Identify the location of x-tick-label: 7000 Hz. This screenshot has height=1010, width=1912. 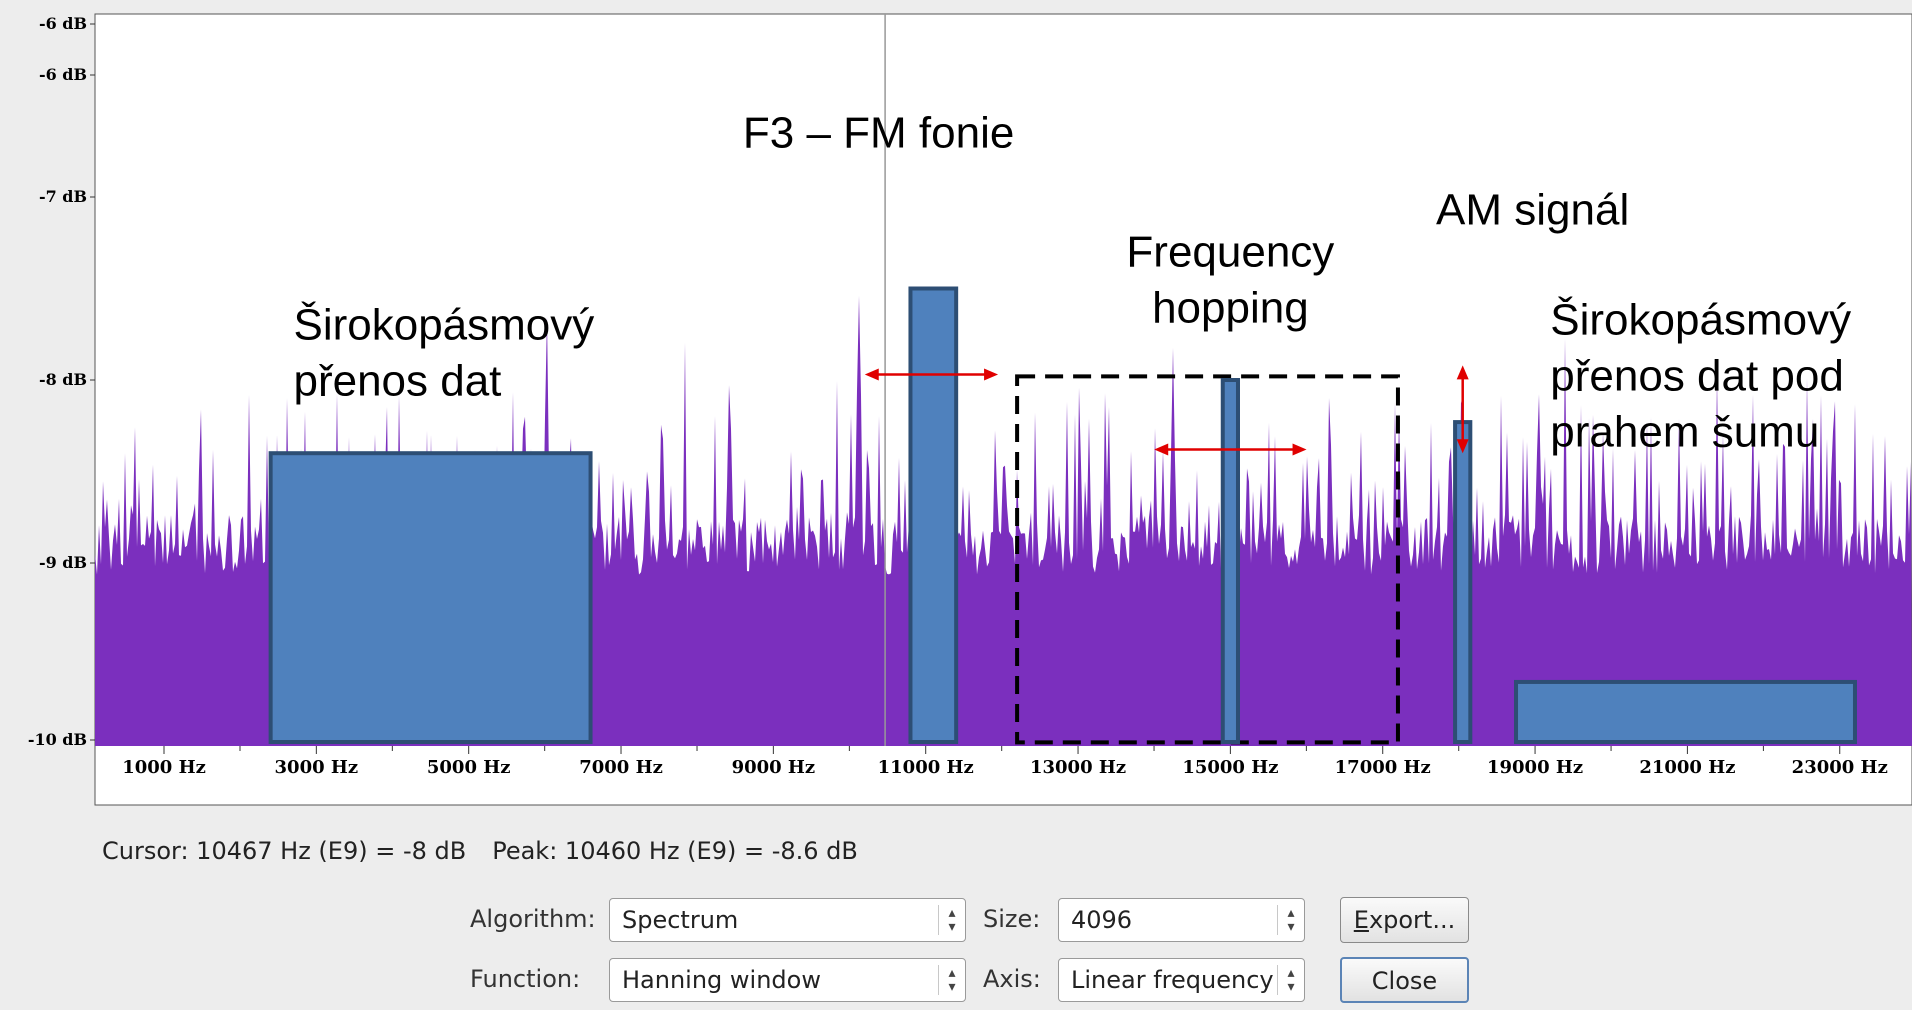
(621, 767).